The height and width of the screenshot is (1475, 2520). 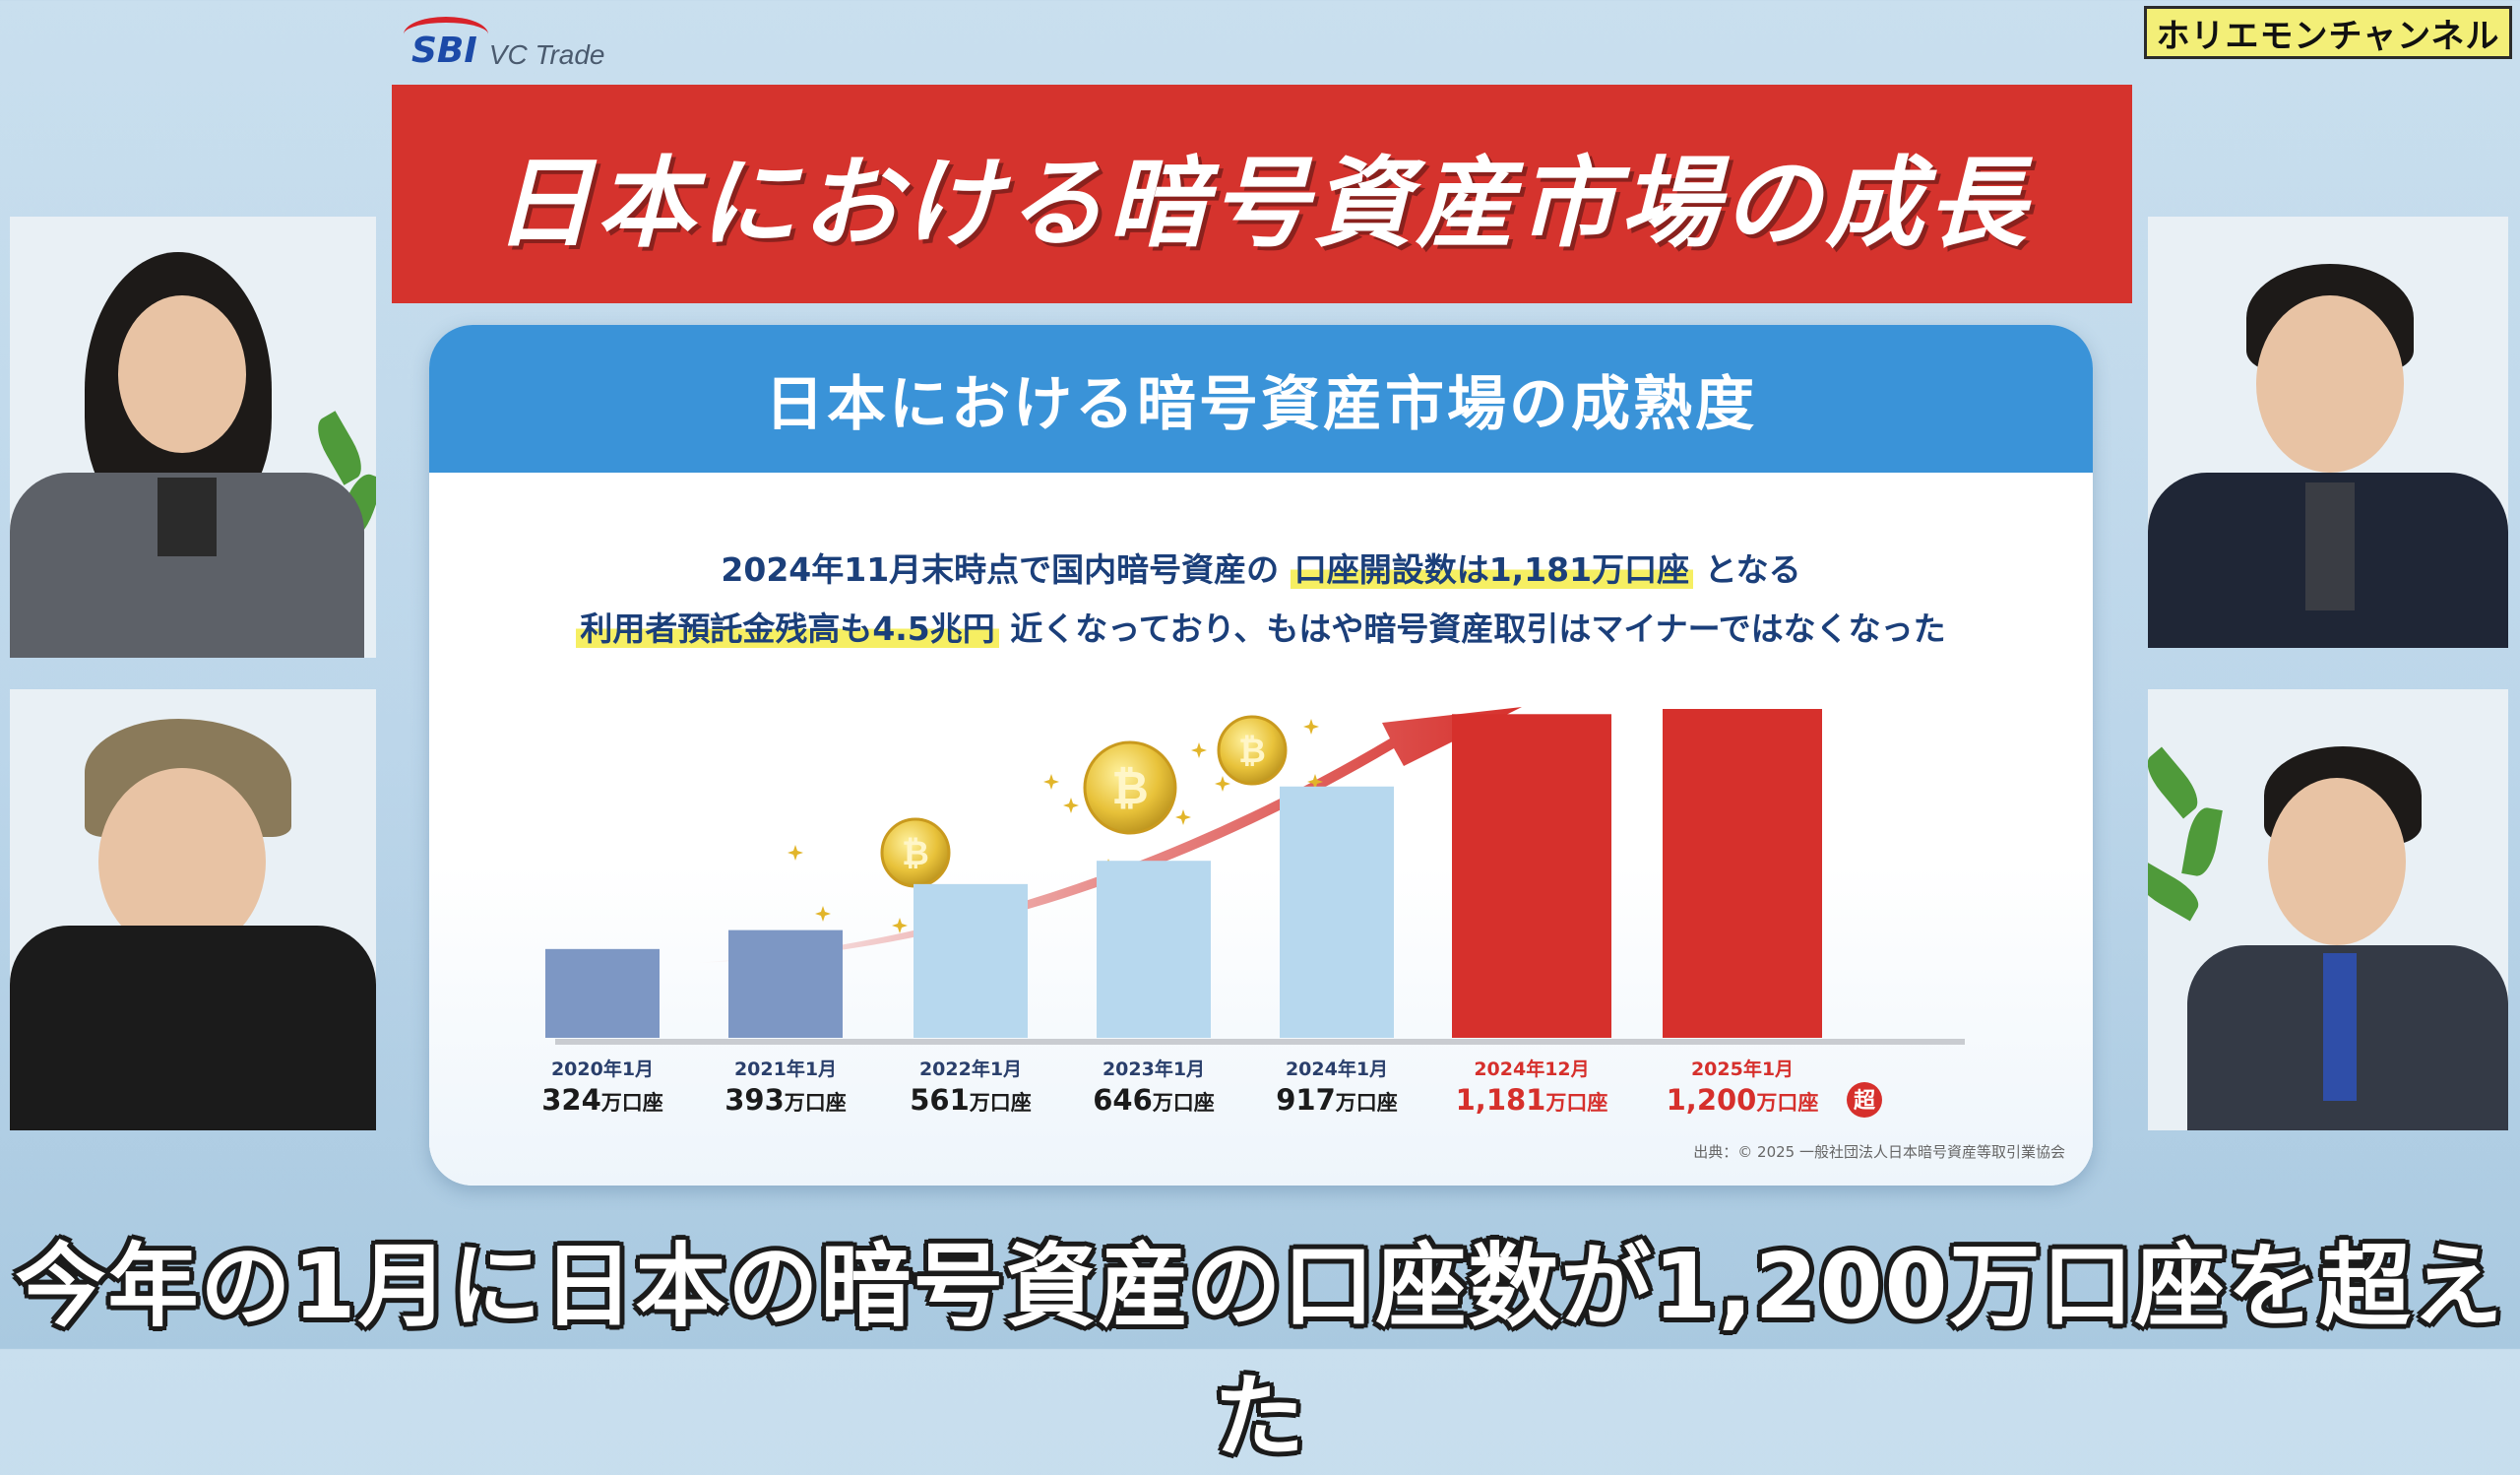 I want to click on panel-header: 日本における暗号資産市場の成熟度, so click(x=1261, y=399).